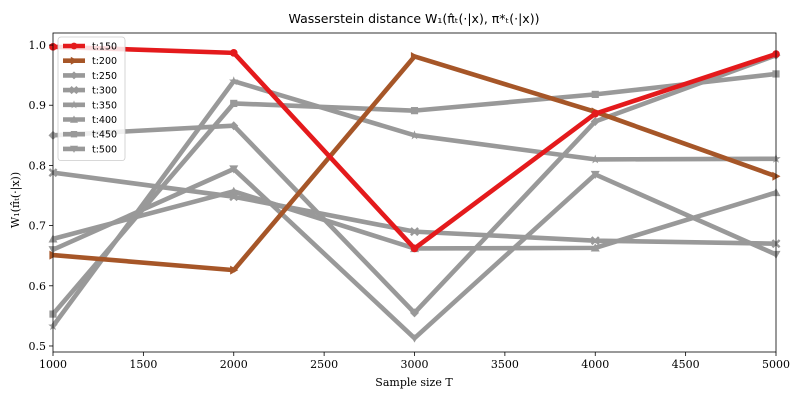  Describe the element at coordinates (53, 364) in the screenshot. I see `x-tick-label: 1000` at that location.